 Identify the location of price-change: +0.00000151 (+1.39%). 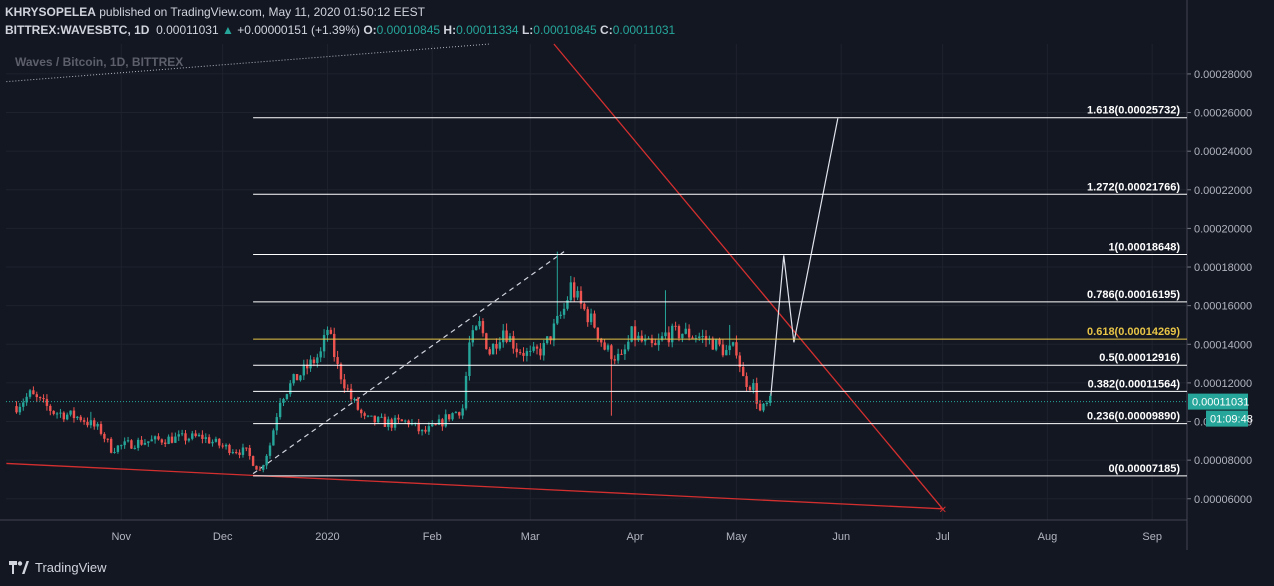
(298, 30).